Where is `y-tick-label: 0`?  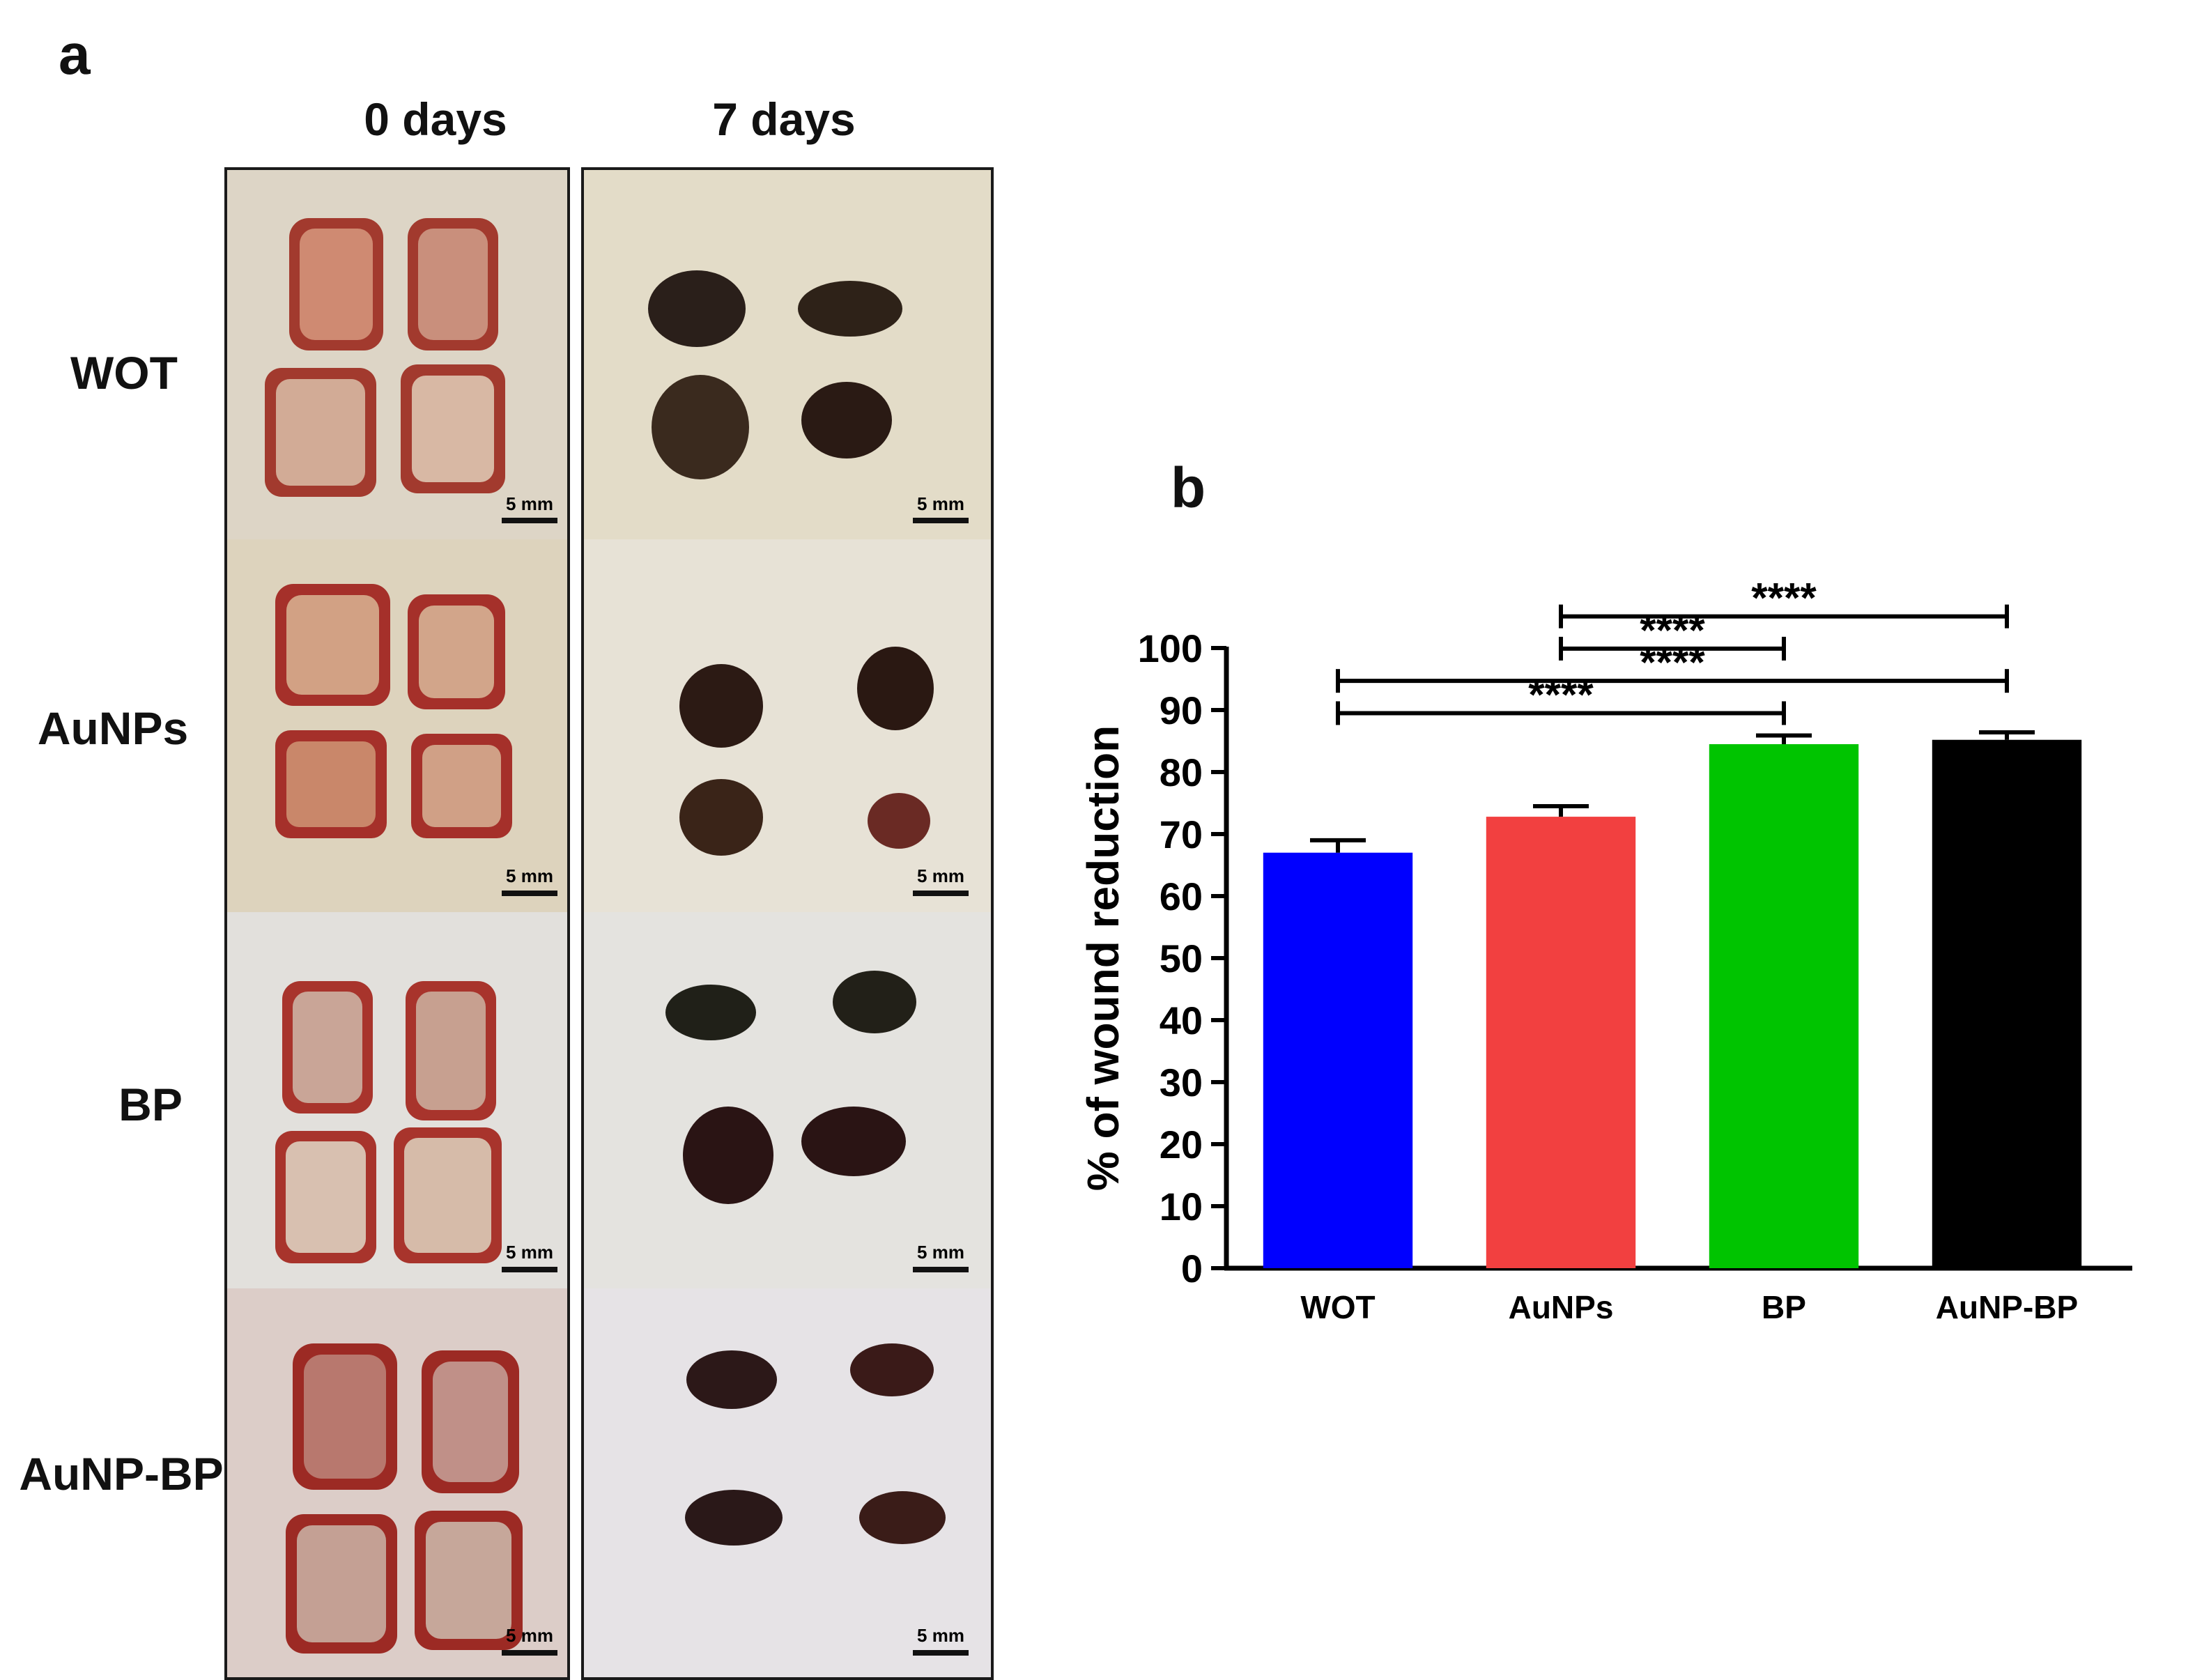
y-tick-label: 0 is located at coordinates (1192, 1268).